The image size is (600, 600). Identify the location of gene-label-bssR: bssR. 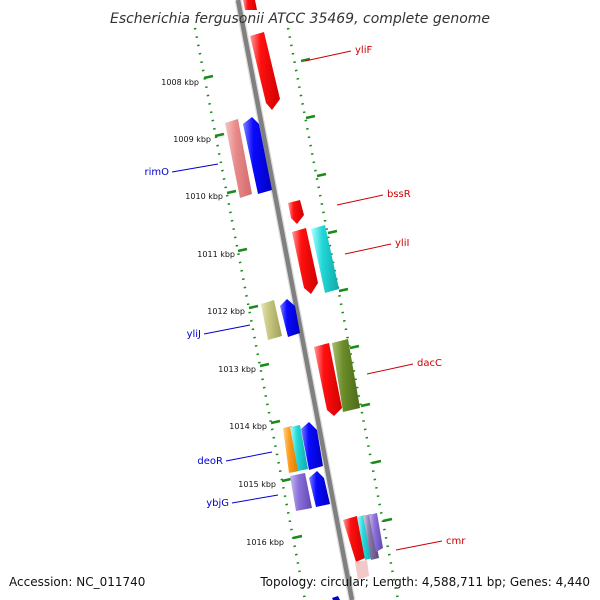
(399, 194).